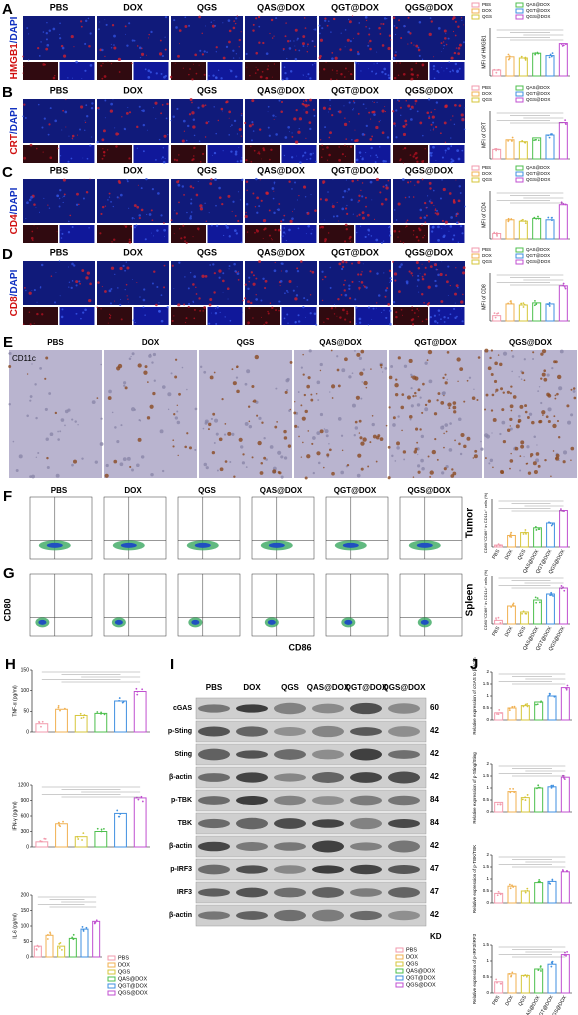 The width and height of the screenshot is (578, 1015). What do you see at coordinates (111, 965) in the screenshot?
I see `legend-swatch` at bounding box center [111, 965].